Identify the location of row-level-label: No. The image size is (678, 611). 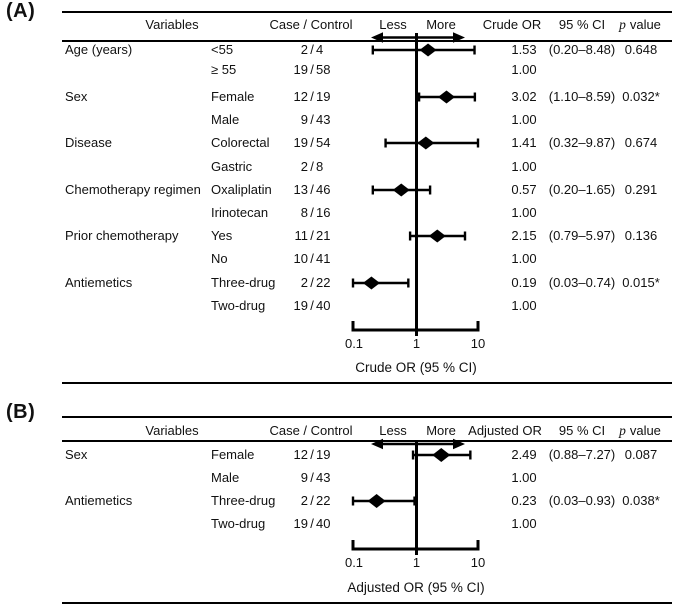
(219, 258).